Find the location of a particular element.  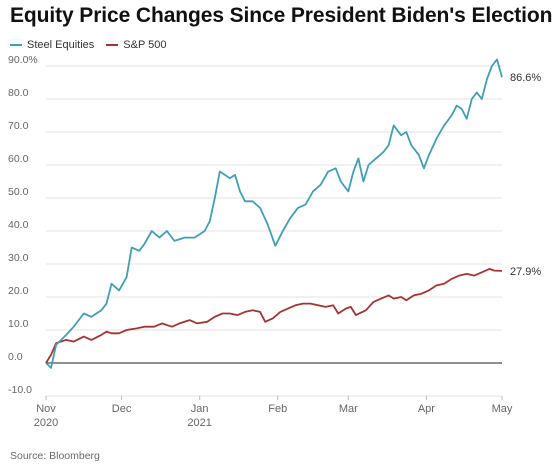

end-label-sp500: 27.9% is located at coordinates (525, 272).